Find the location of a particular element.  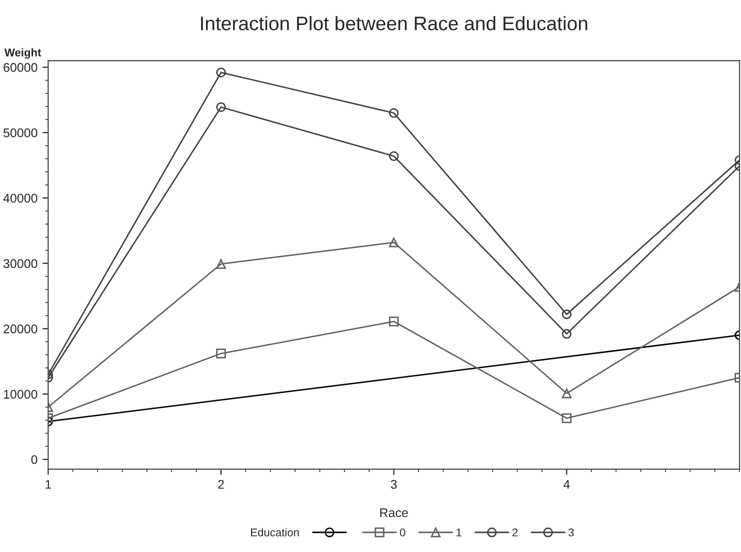

legend-label: 1 is located at coordinates (459, 532).